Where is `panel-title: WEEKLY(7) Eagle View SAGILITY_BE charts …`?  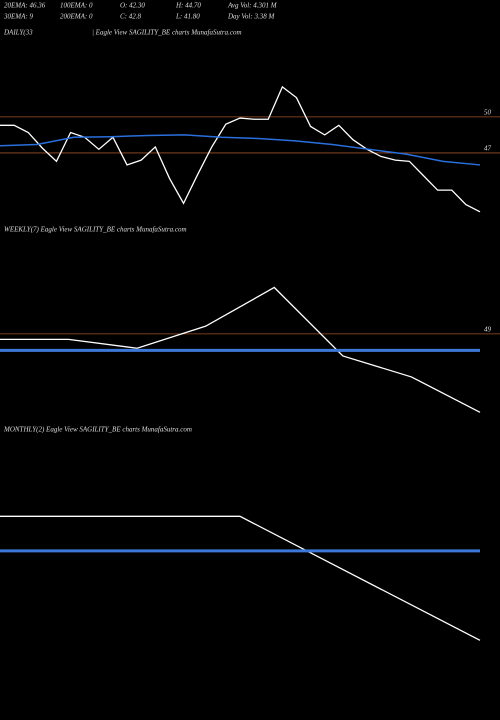
panel-title: WEEKLY(7) Eagle View SAGILITY_BE charts … is located at coordinates (95, 230).